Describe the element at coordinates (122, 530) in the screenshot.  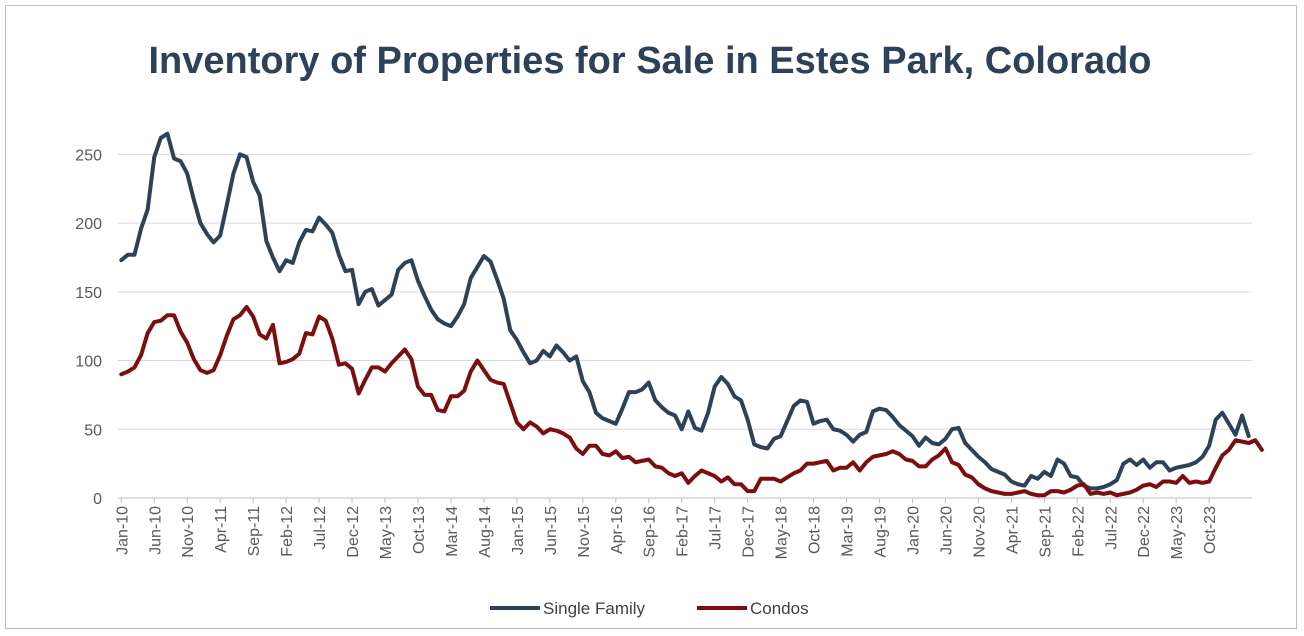
I see `x-tick-label: Jan-10` at that location.